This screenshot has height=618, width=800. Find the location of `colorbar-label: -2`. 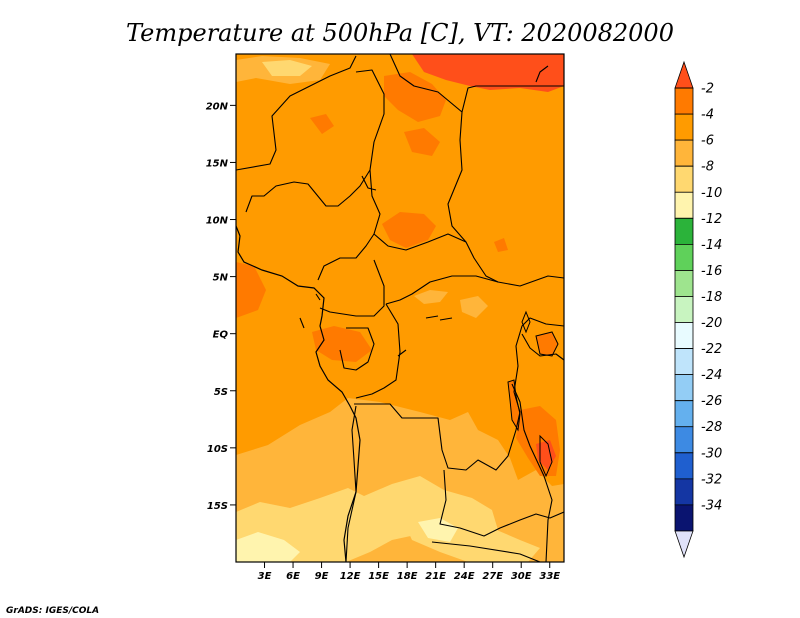

colorbar-label: -2 is located at coordinates (707, 89).